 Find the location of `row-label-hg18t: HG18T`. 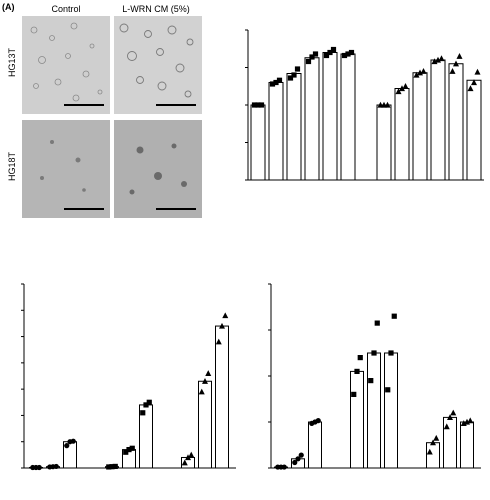

row-label-hg18t: HG18T is located at coordinates (12, 166).